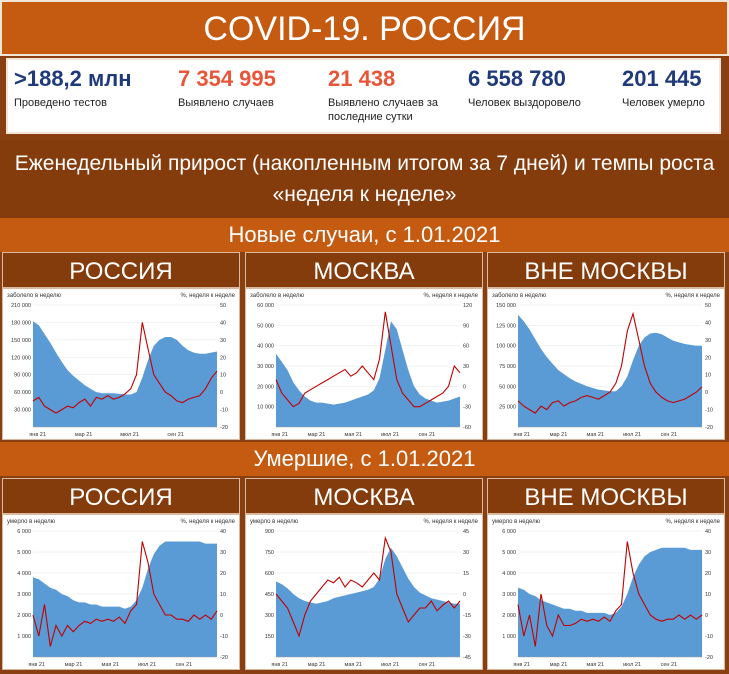 The width and height of the screenshot is (729, 674). Describe the element at coordinates (269, 616) in the screenshot. I see `y-tick-label: 300` at that location.